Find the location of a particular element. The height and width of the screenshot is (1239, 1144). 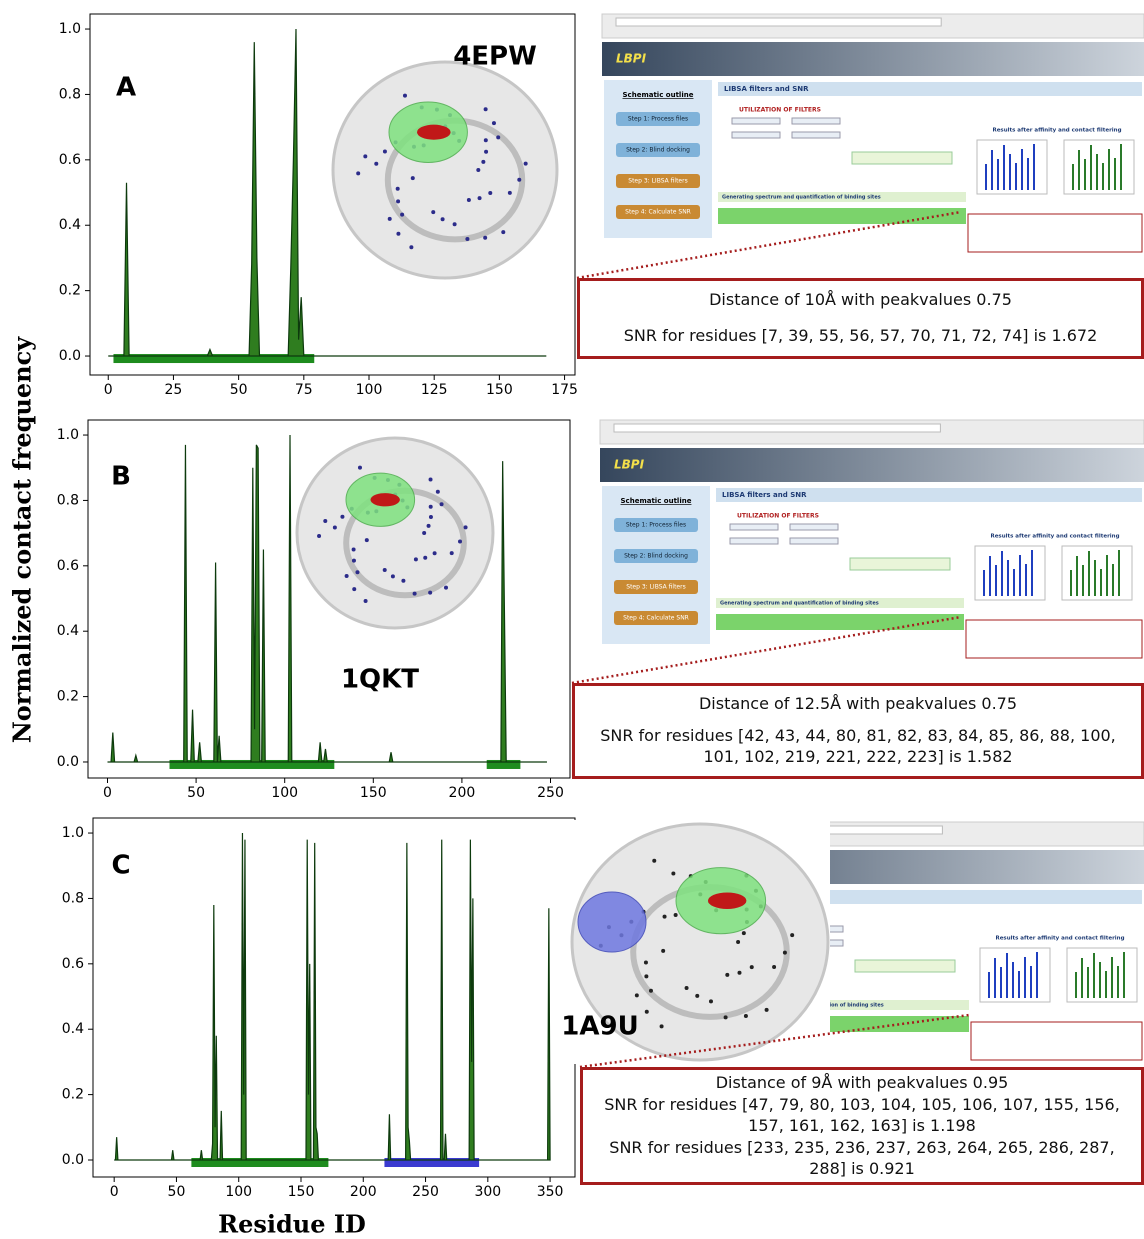

pdb-label: 1A9U is located at coordinates (599, 1027).